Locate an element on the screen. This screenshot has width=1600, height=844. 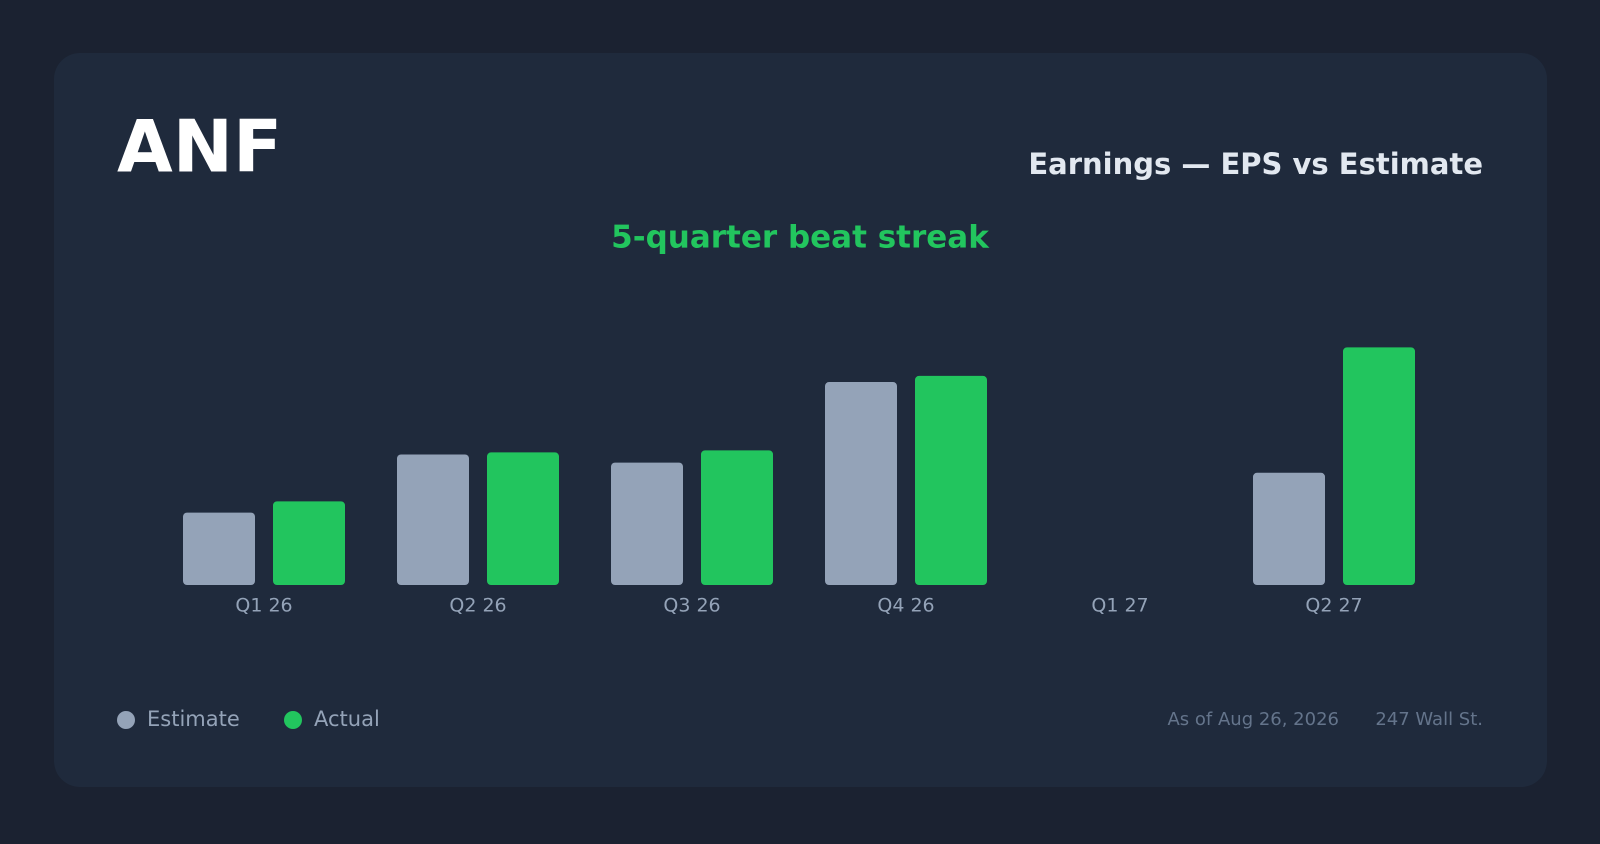
x-tick-label: Q2 27 is located at coordinates (1333, 606).